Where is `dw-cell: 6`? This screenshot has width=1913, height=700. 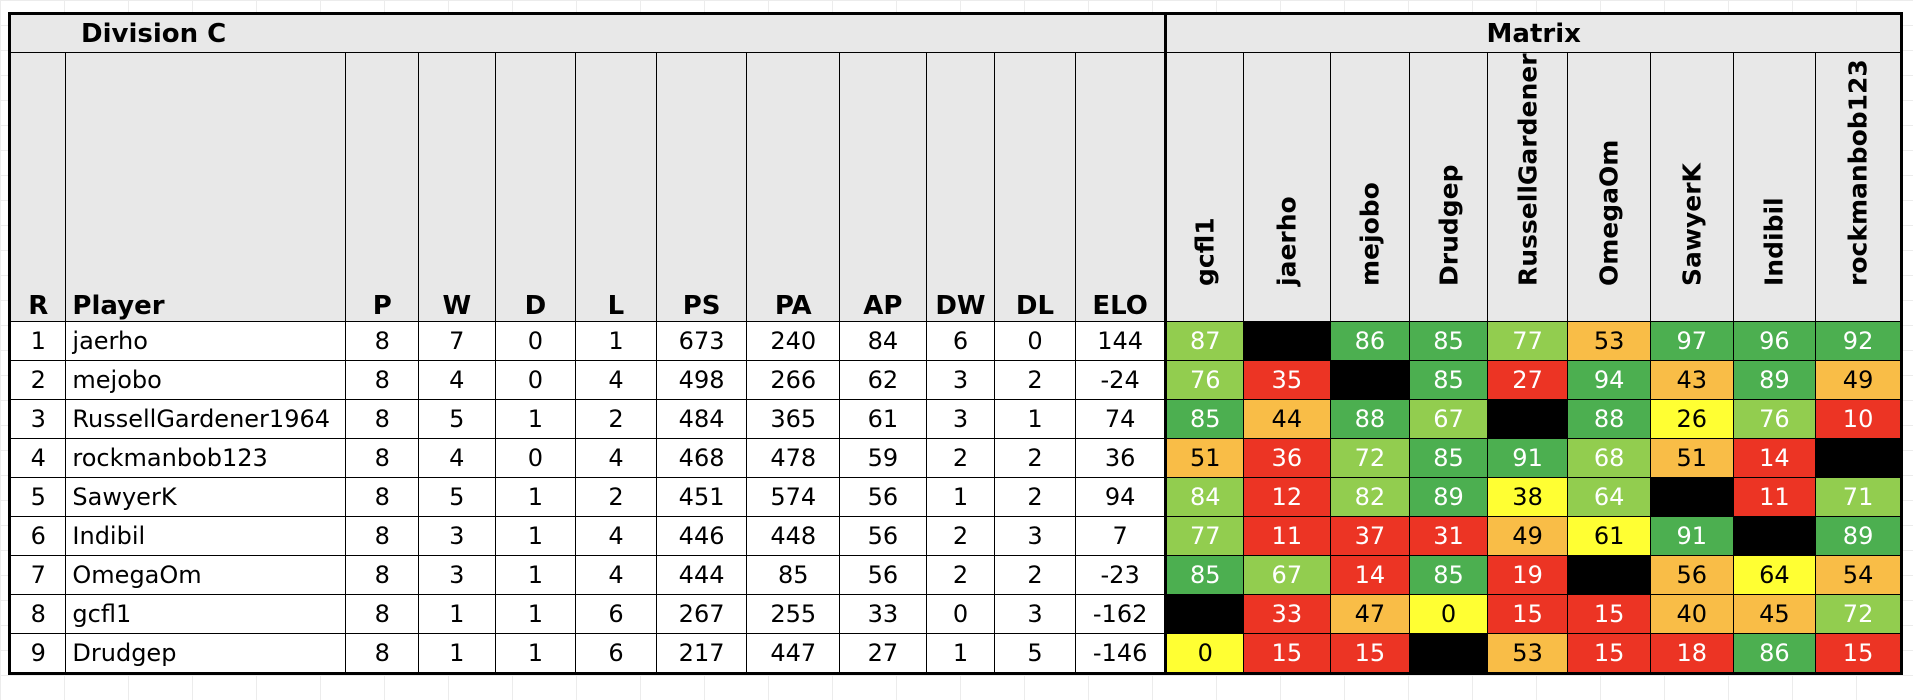 dw-cell: 6 is located at coordinates (960, 341).